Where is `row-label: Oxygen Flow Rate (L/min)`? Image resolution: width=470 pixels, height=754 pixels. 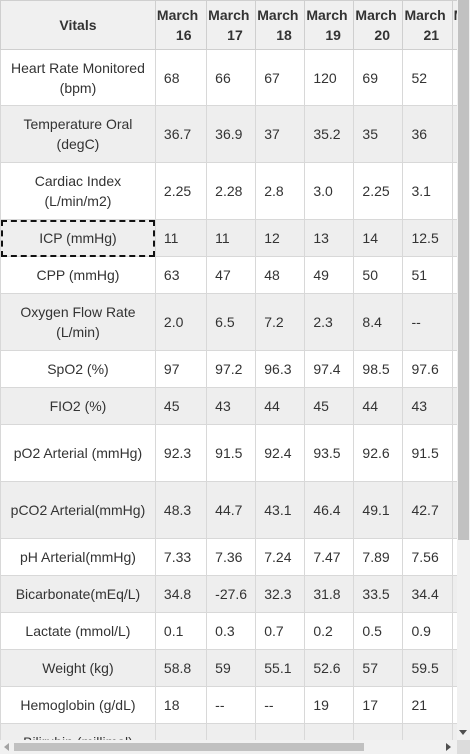
row-label: Oxygen Flow Rate (L/min) is located at coordinates (78, 322).